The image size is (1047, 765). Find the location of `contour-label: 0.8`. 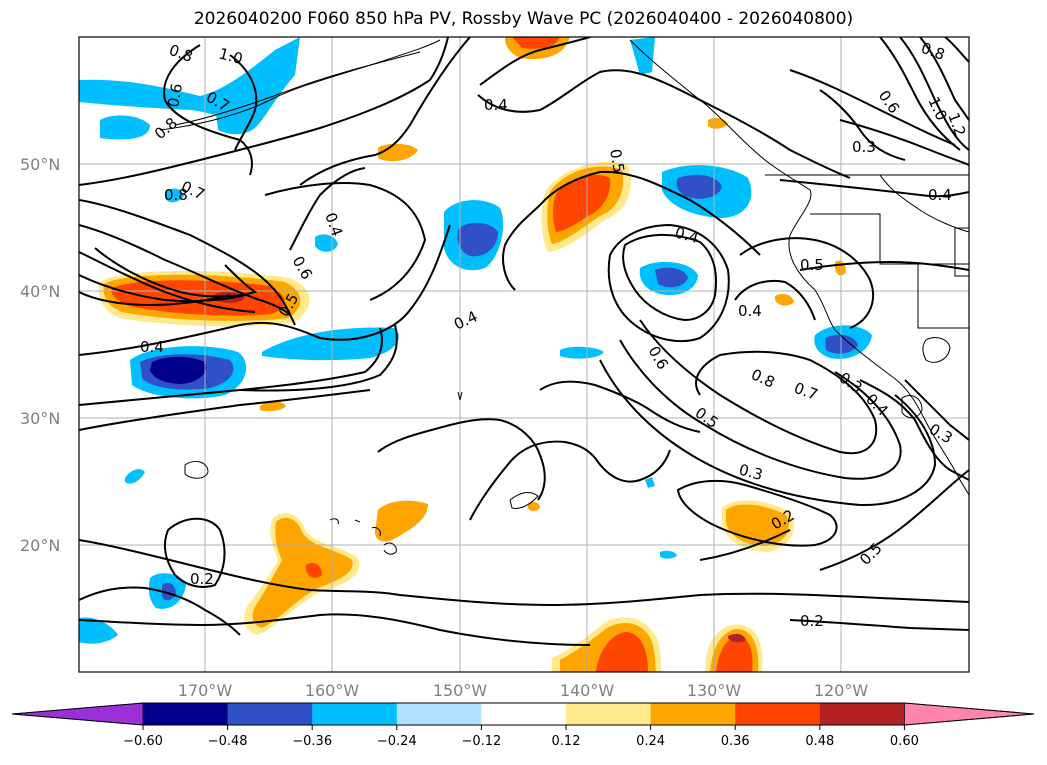

contour-label: 0.8 is located at coordinates (176, 195).